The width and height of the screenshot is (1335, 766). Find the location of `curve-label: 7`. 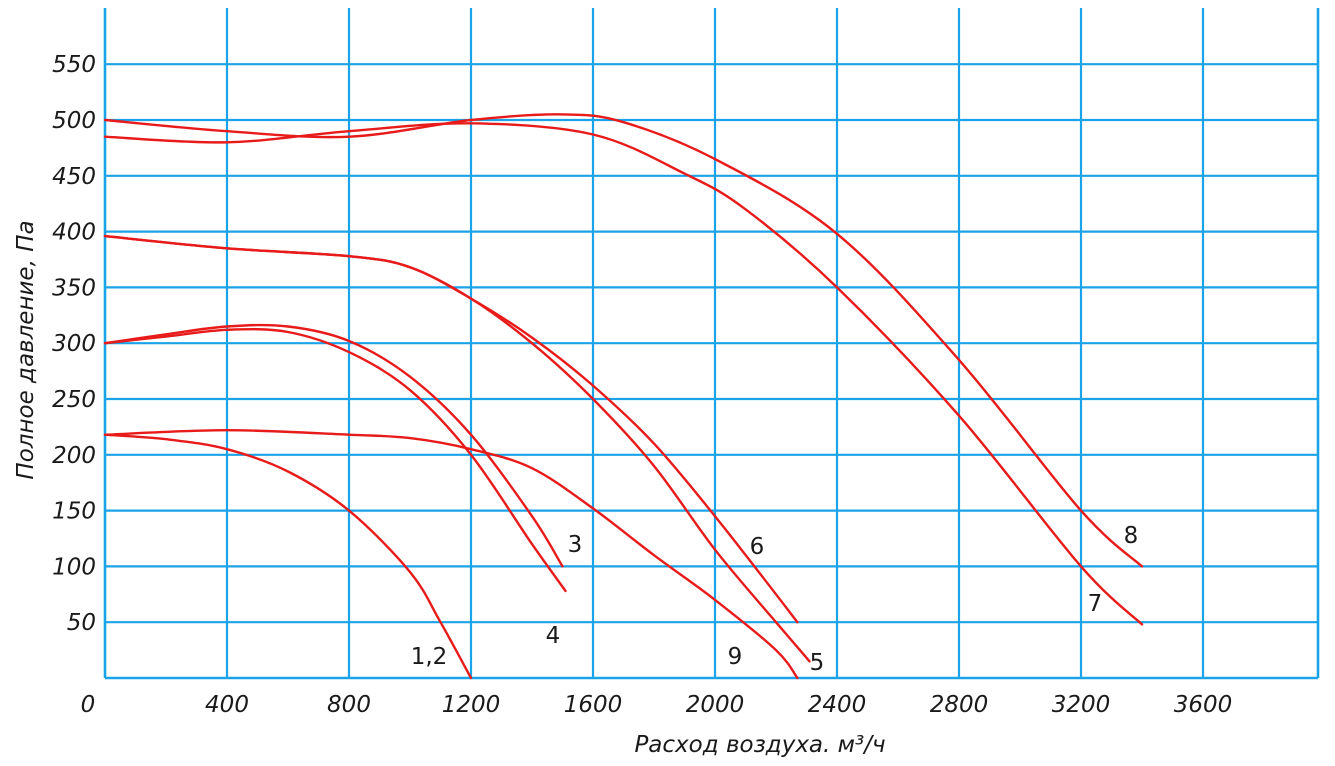

curve-label: 7 is located at coordinates (1095, 604).